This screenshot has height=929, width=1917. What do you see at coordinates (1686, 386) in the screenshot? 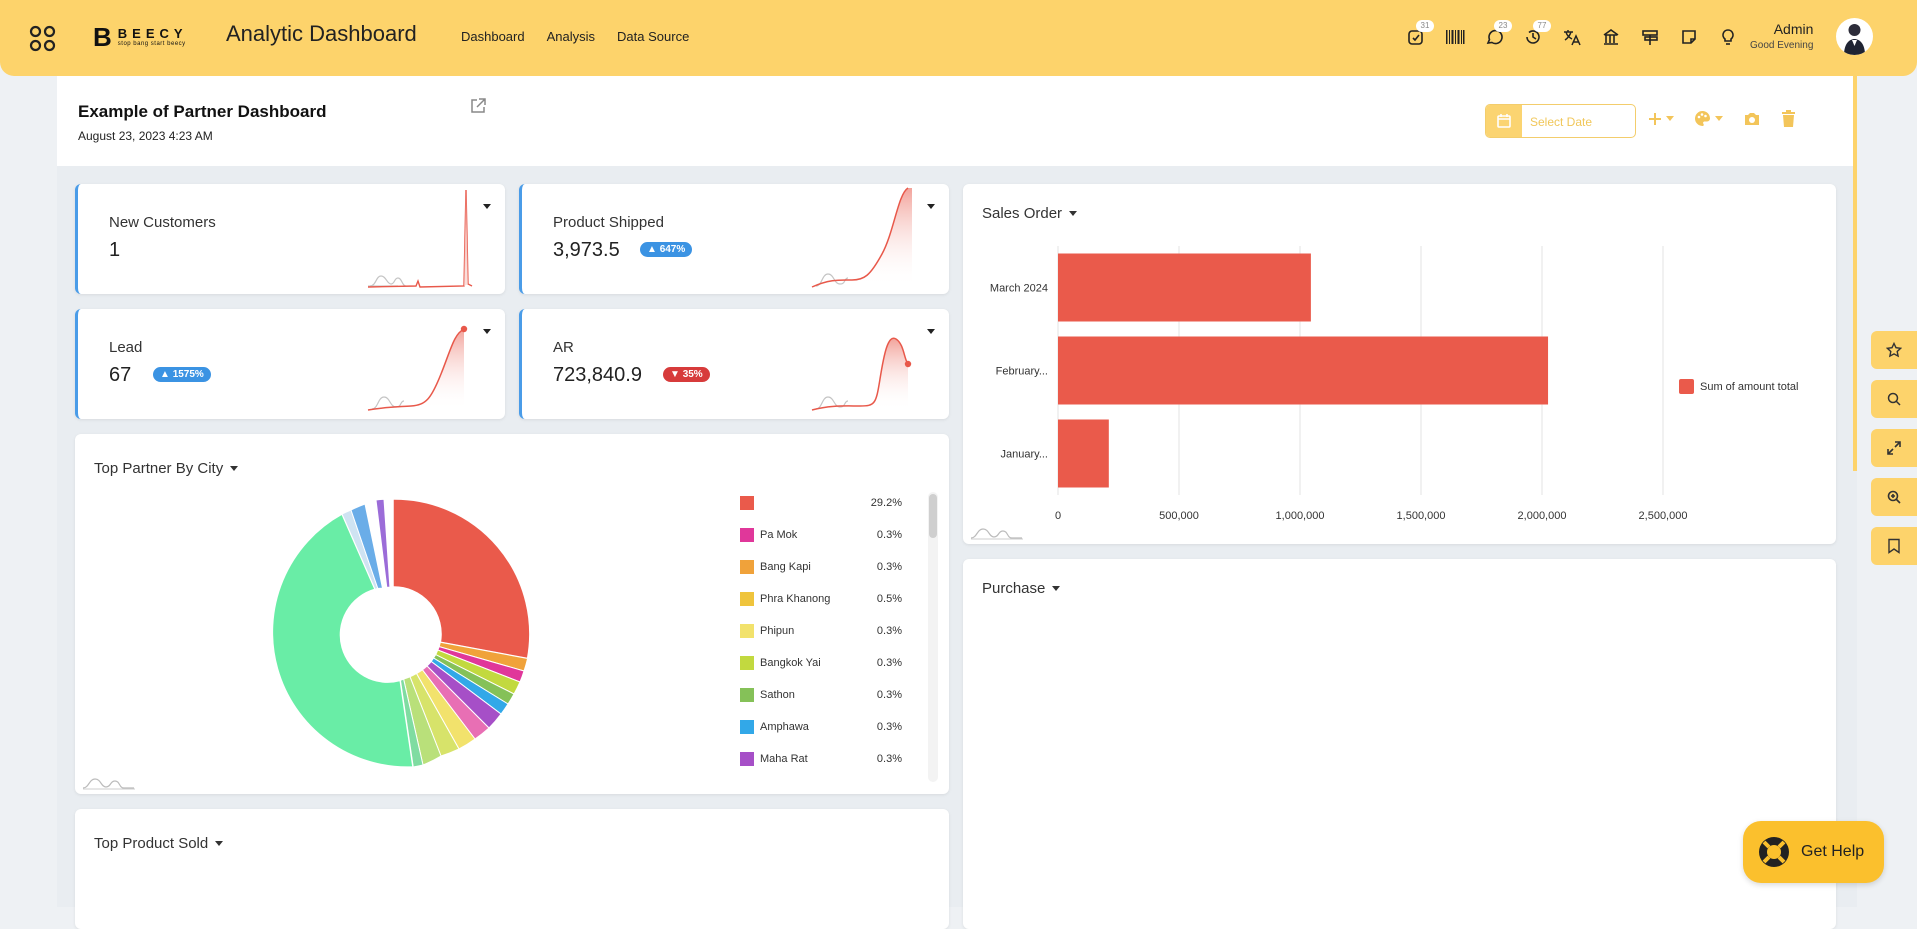
I see `legend-swatch` at bounding box center [1686, 386].